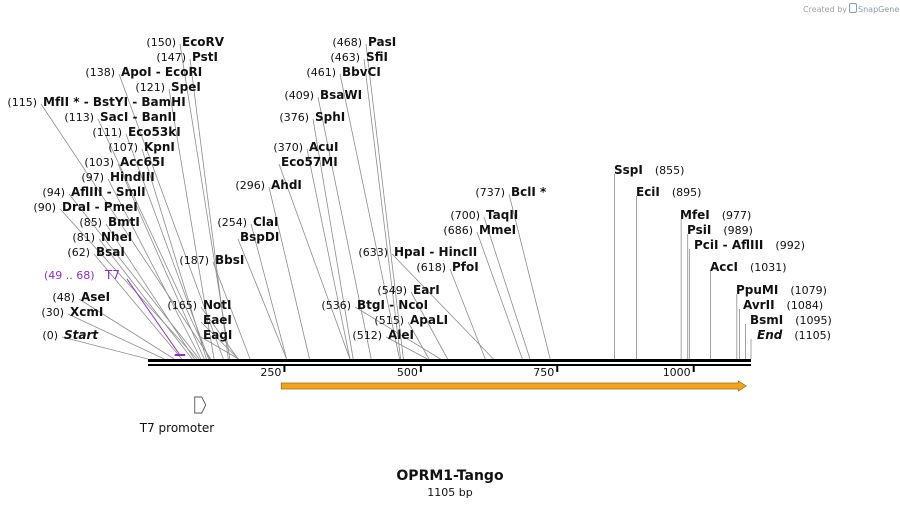  Describe the element at coordinates (114, 102) in the screenshot. I see `site-name-mfii-bstyi-bamhi: MfII * - BstYI - BamHI` at that location.